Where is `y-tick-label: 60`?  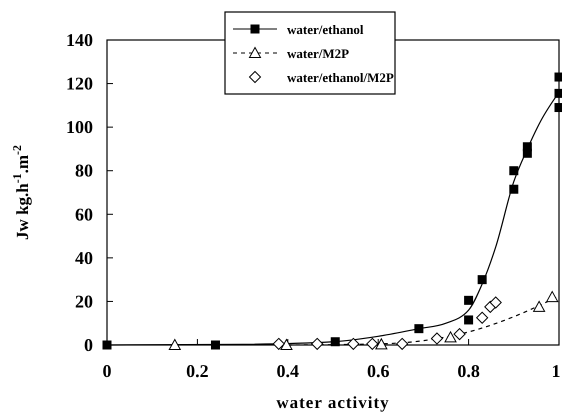 y-tick-label: 60 is located at coordinates (84, 214).